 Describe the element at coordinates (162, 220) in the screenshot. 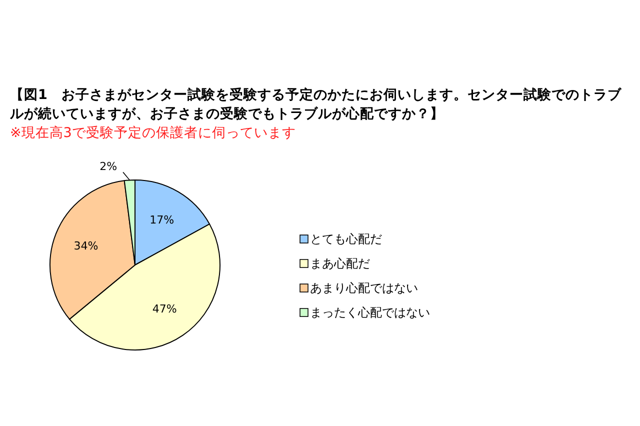

I see `data-label: 17%` at that location.